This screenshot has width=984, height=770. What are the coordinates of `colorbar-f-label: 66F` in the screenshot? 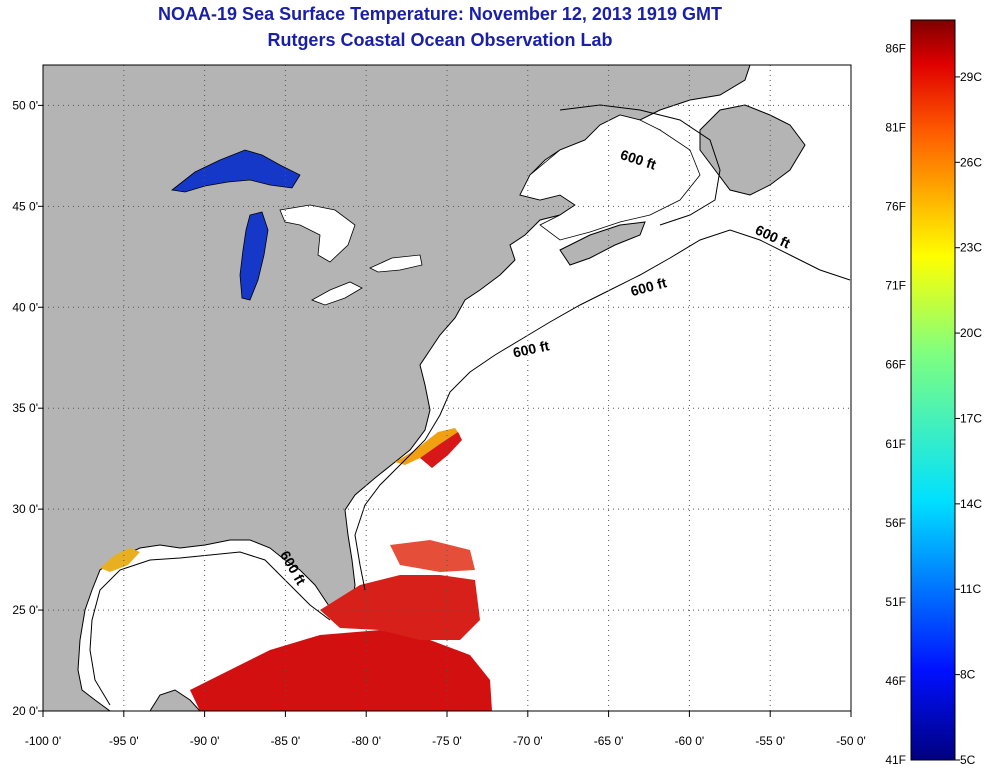 It's located at (895, 365).